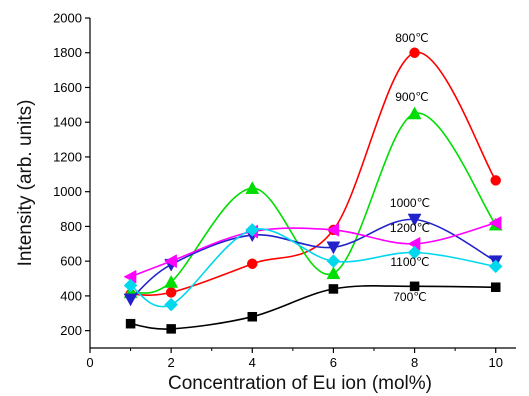 This screenshot has width=529, height=396. I want to click on series-annotation: 700℃, so click(410, 297).